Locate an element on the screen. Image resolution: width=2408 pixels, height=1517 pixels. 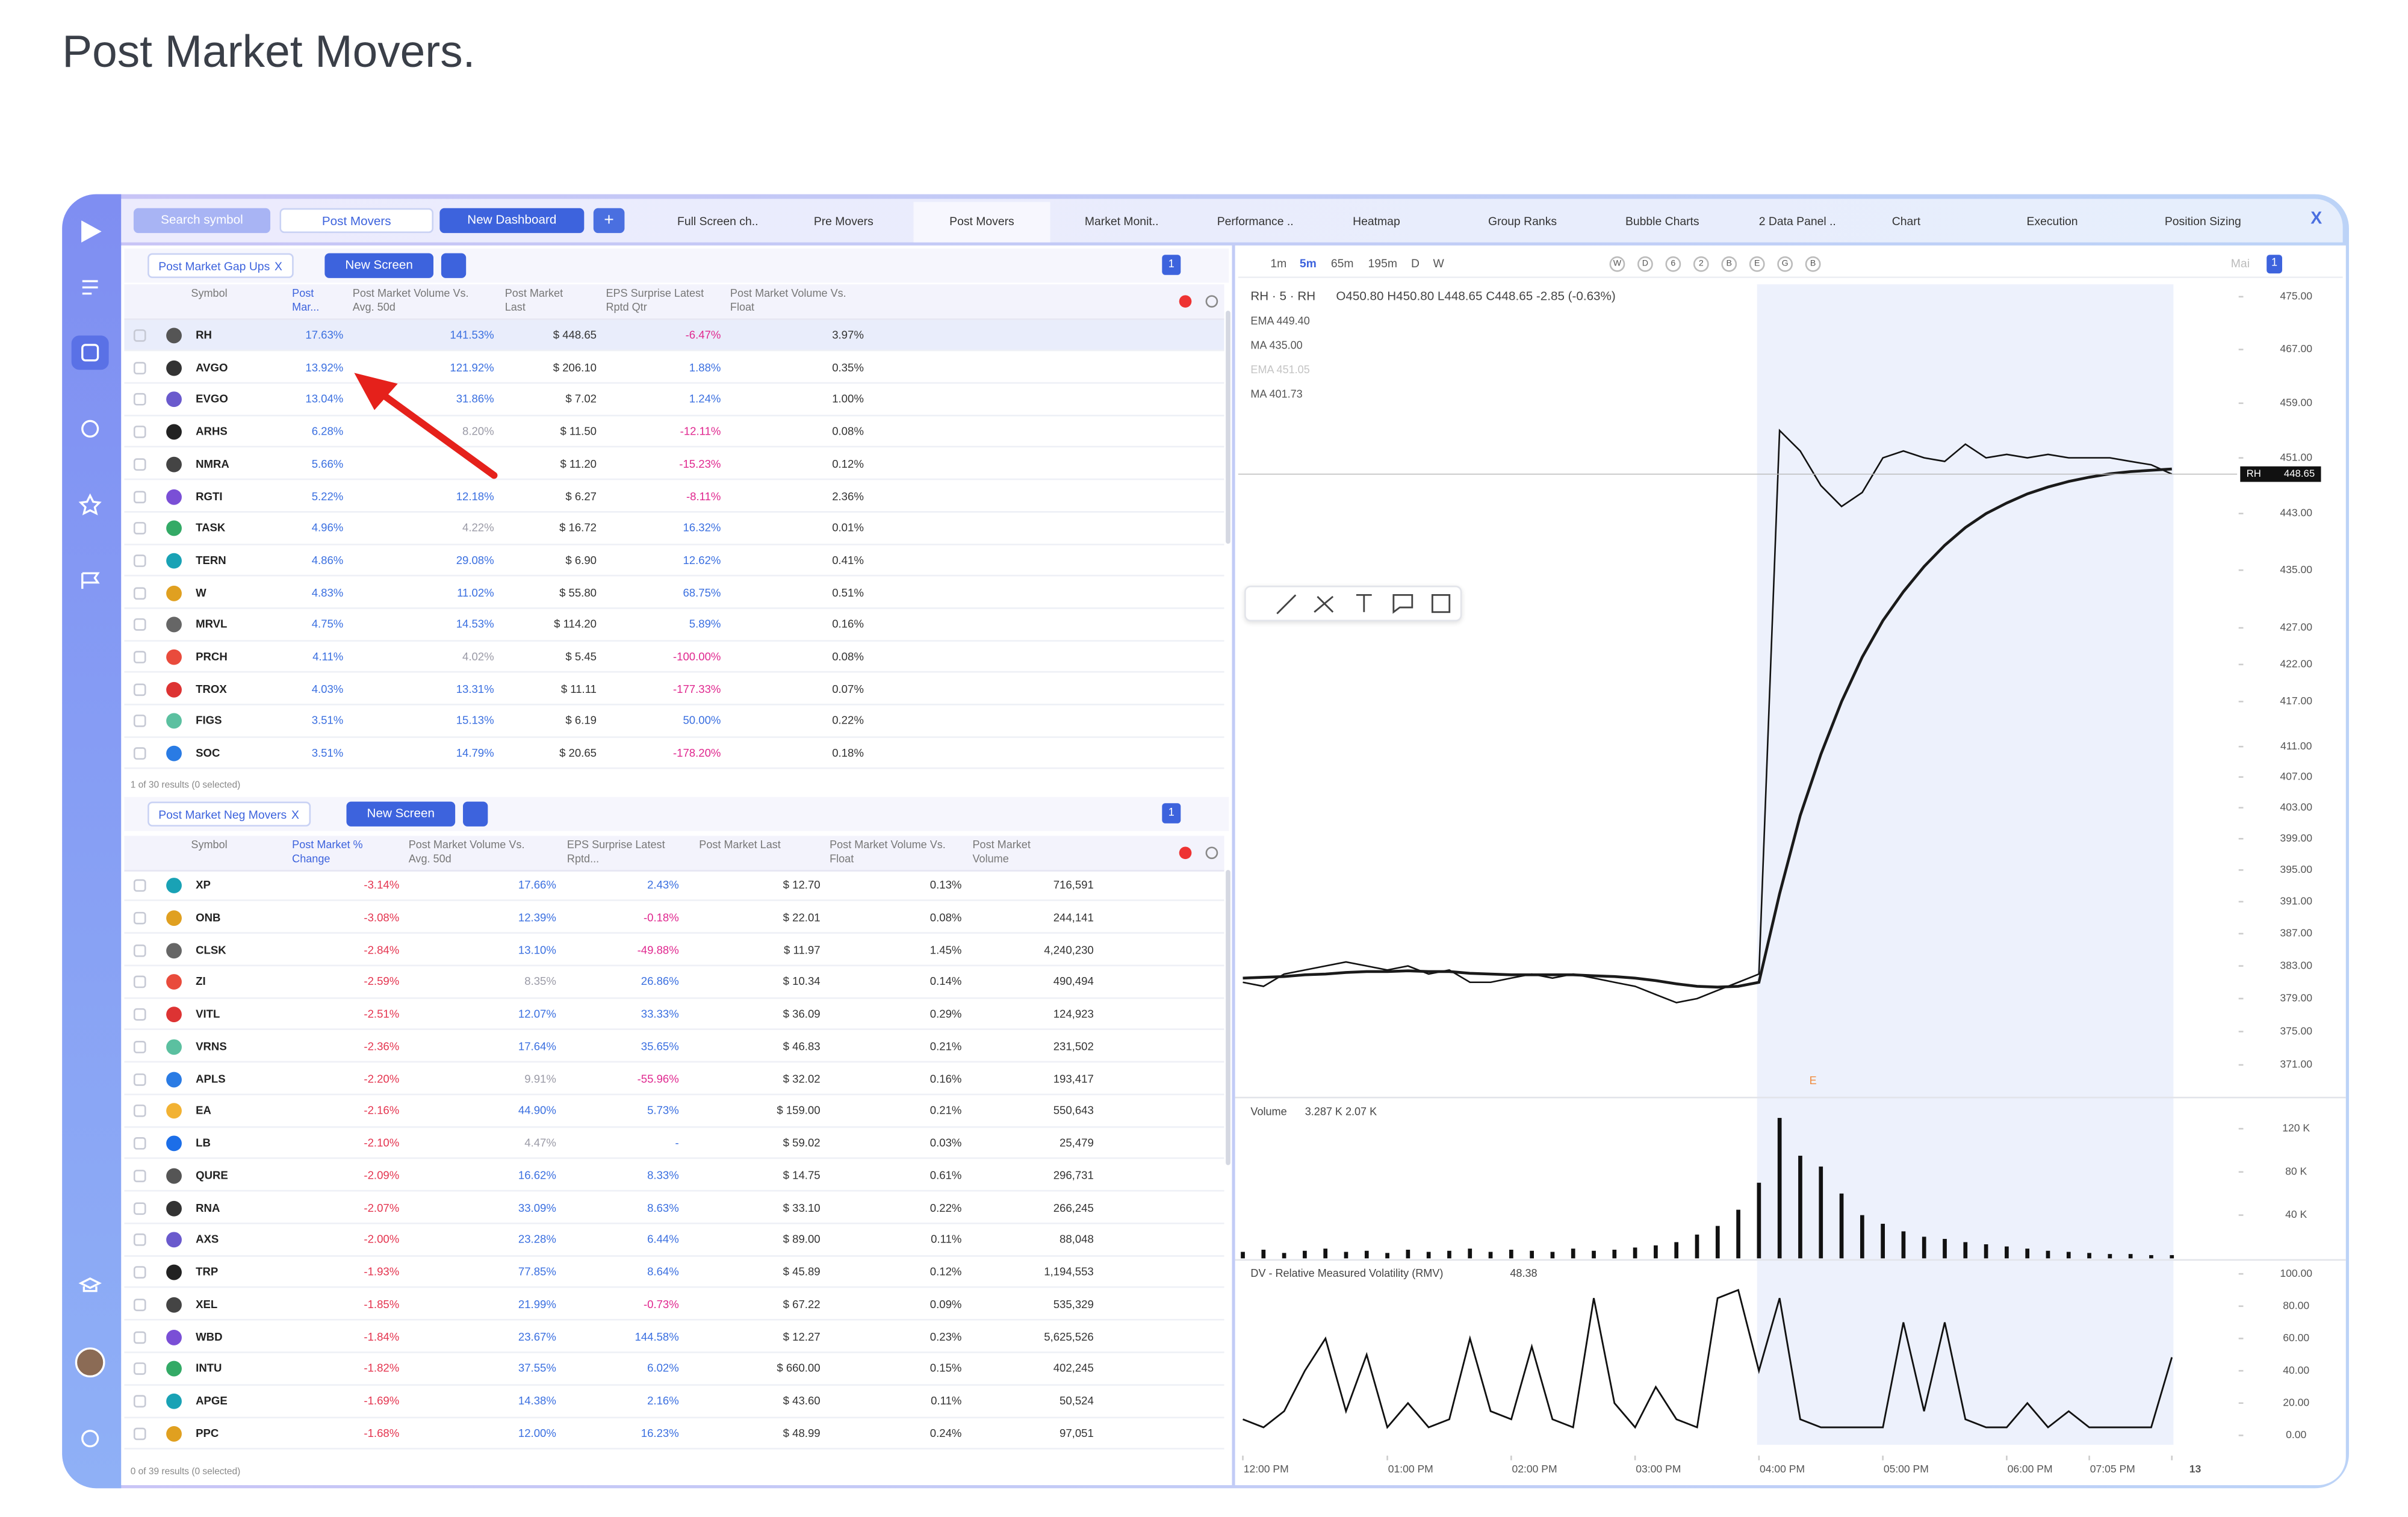
symbol: XP is located at coordinates (203, 885).